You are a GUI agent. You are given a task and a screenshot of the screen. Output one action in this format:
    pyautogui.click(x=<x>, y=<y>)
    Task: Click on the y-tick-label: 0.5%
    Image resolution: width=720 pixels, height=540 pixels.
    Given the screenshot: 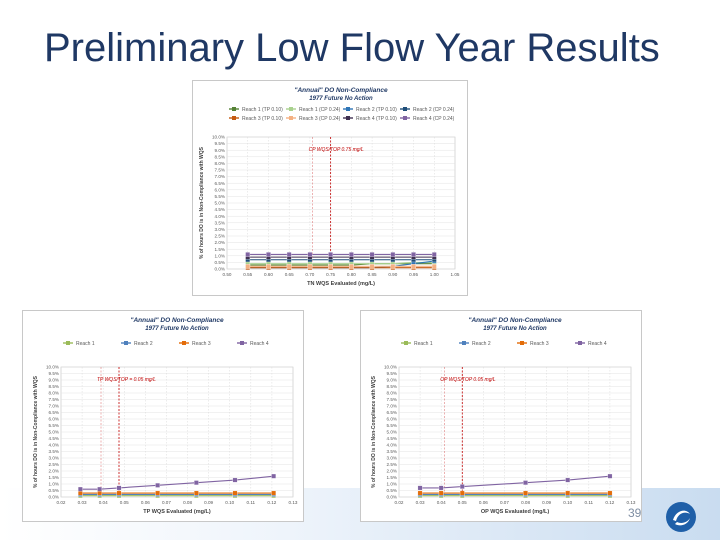 What is the action you would take?
    pyautogui.click(x=392, y=490)
    